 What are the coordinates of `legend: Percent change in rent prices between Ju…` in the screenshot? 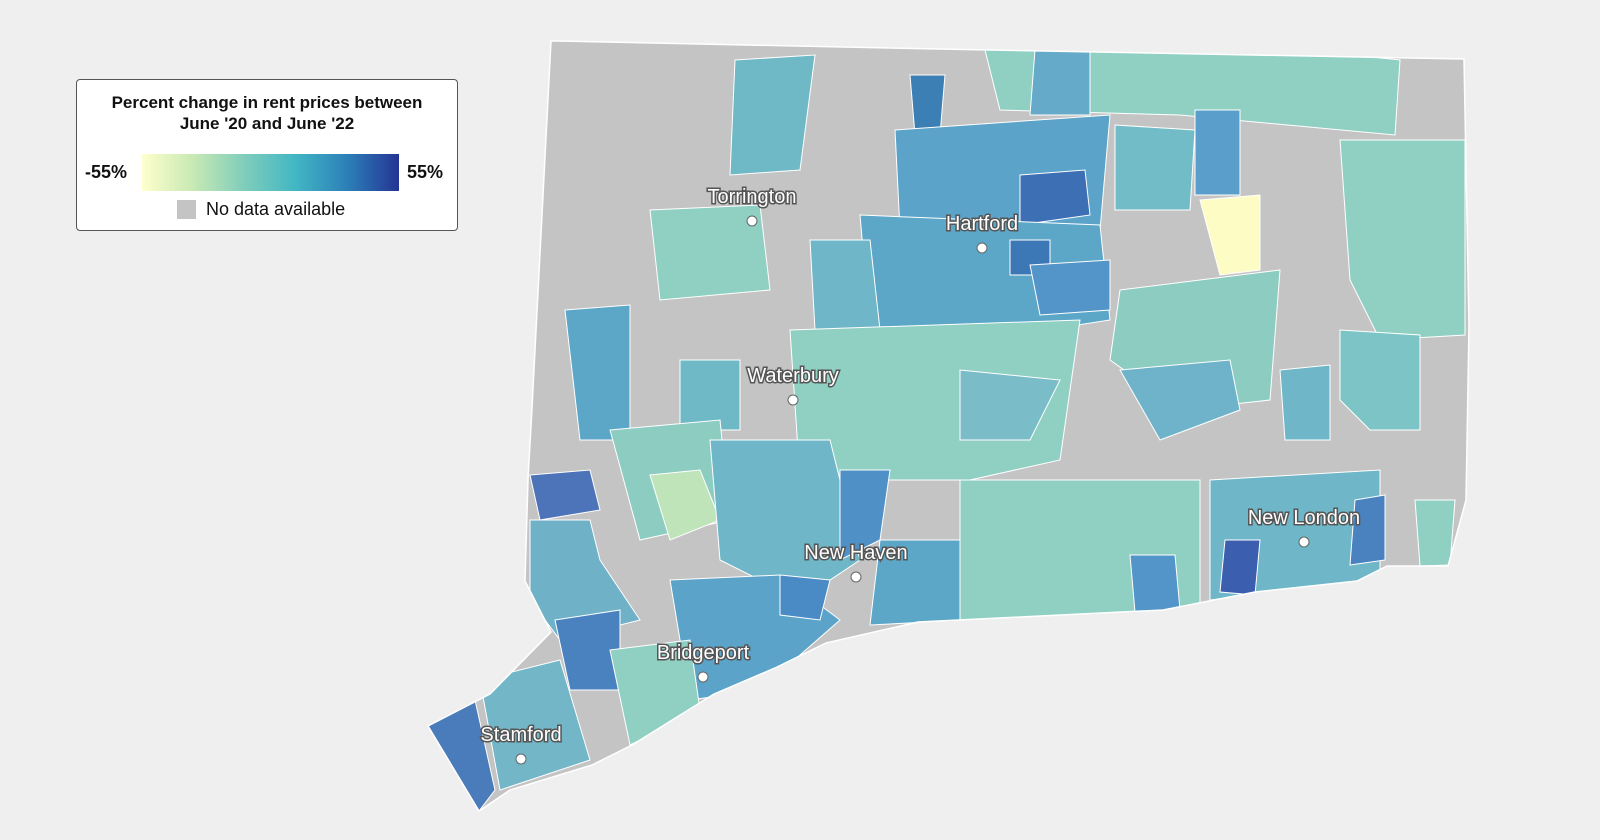 It's located at (267, 155).